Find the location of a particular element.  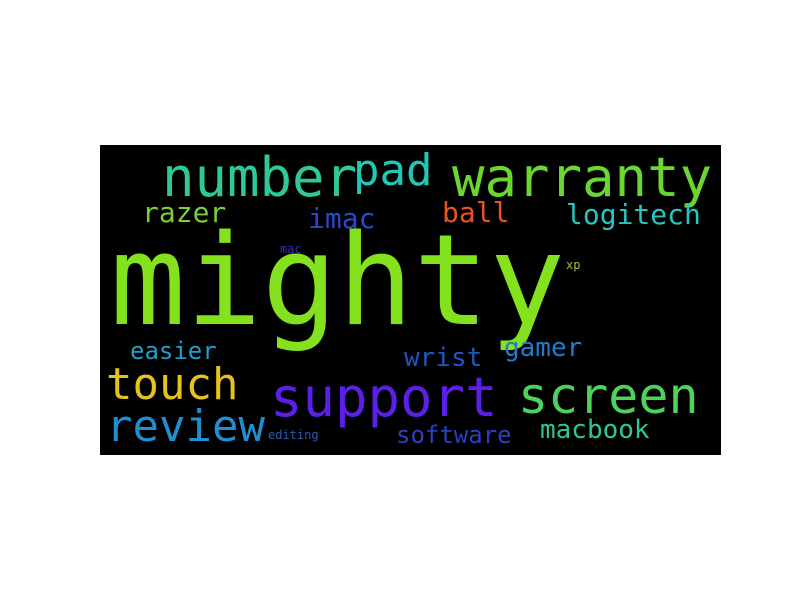

word-screen: screen is located at coordinates (608, 396).